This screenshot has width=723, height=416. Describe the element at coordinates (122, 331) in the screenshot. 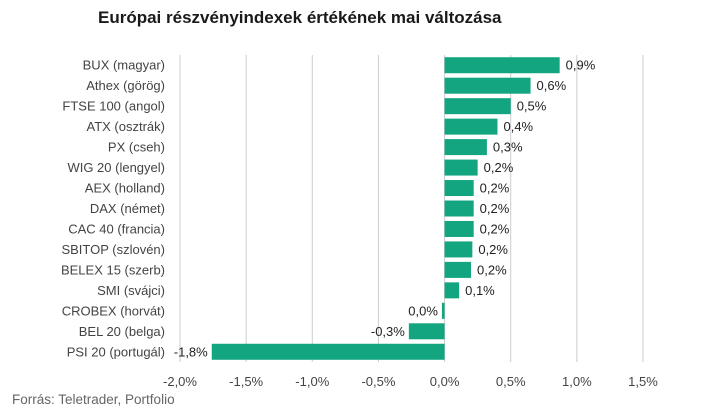

I see `category-label: BEL 20 (belga)` at that location.